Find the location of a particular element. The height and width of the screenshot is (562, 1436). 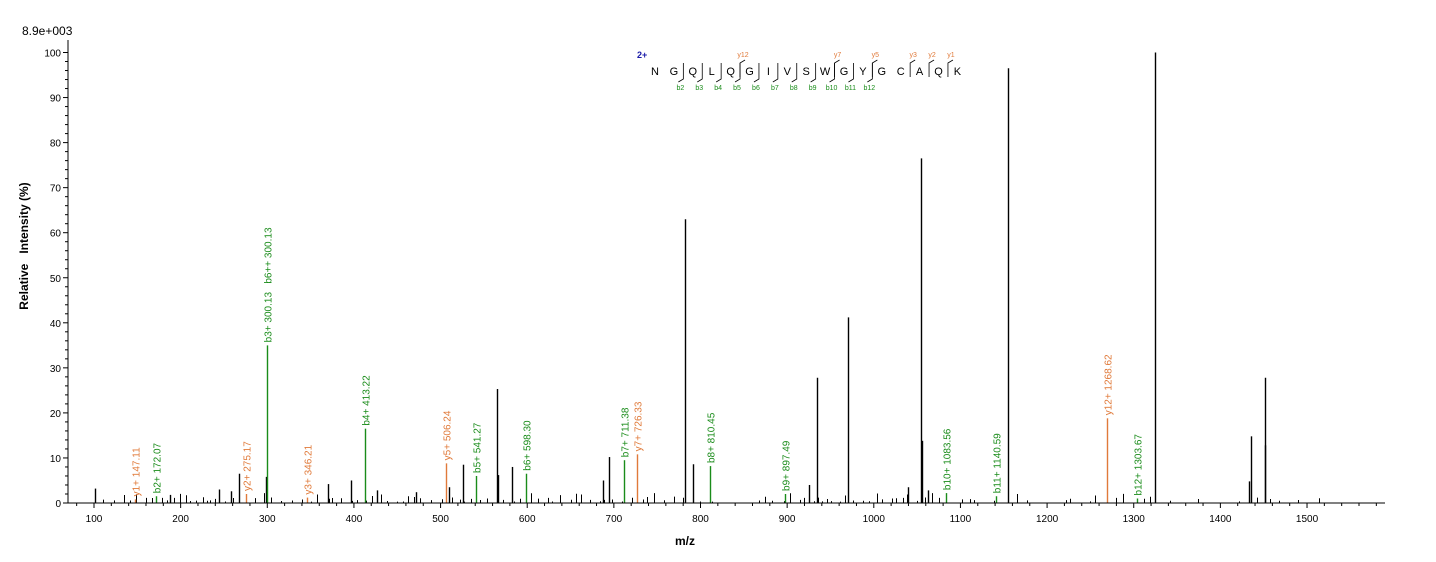

b-ion-label: b11+ 1140.59 is located at coordinates (998, 463).